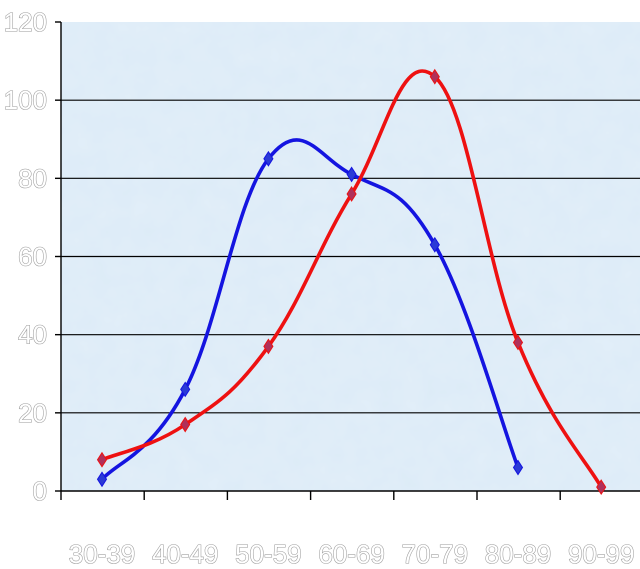 This screenshot has width=640, height=569. Describe the element at coordinates (601, 554) in the screenshot. I see `x-tick-label-90-99: 90-99` at that location.